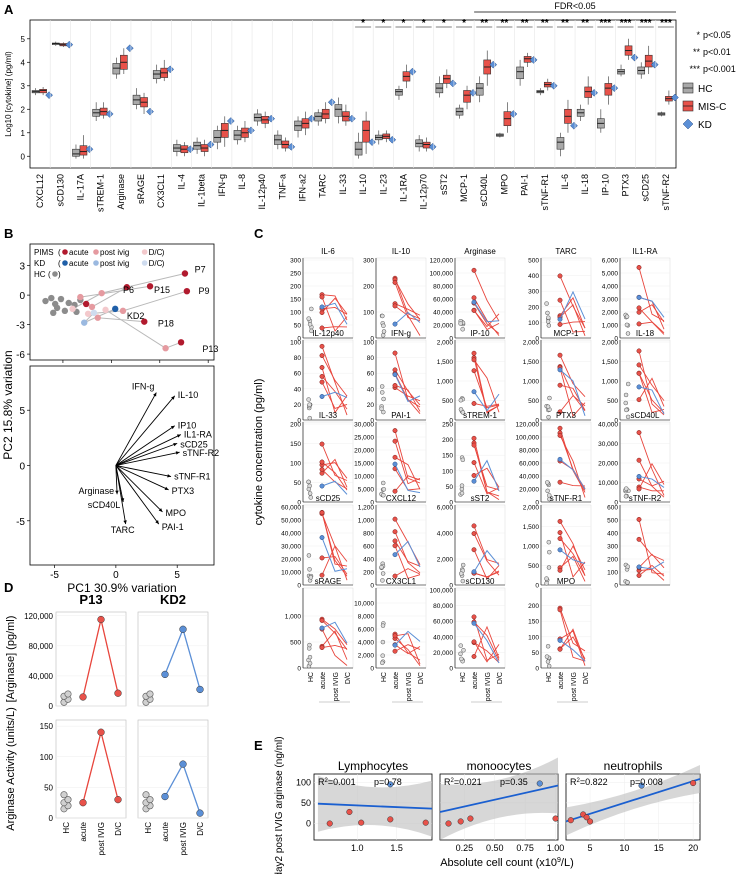 Image resolution: width=740 pixels, height=874 pixels. I want to click on panel-title: PAI-1, so click(401, 415).